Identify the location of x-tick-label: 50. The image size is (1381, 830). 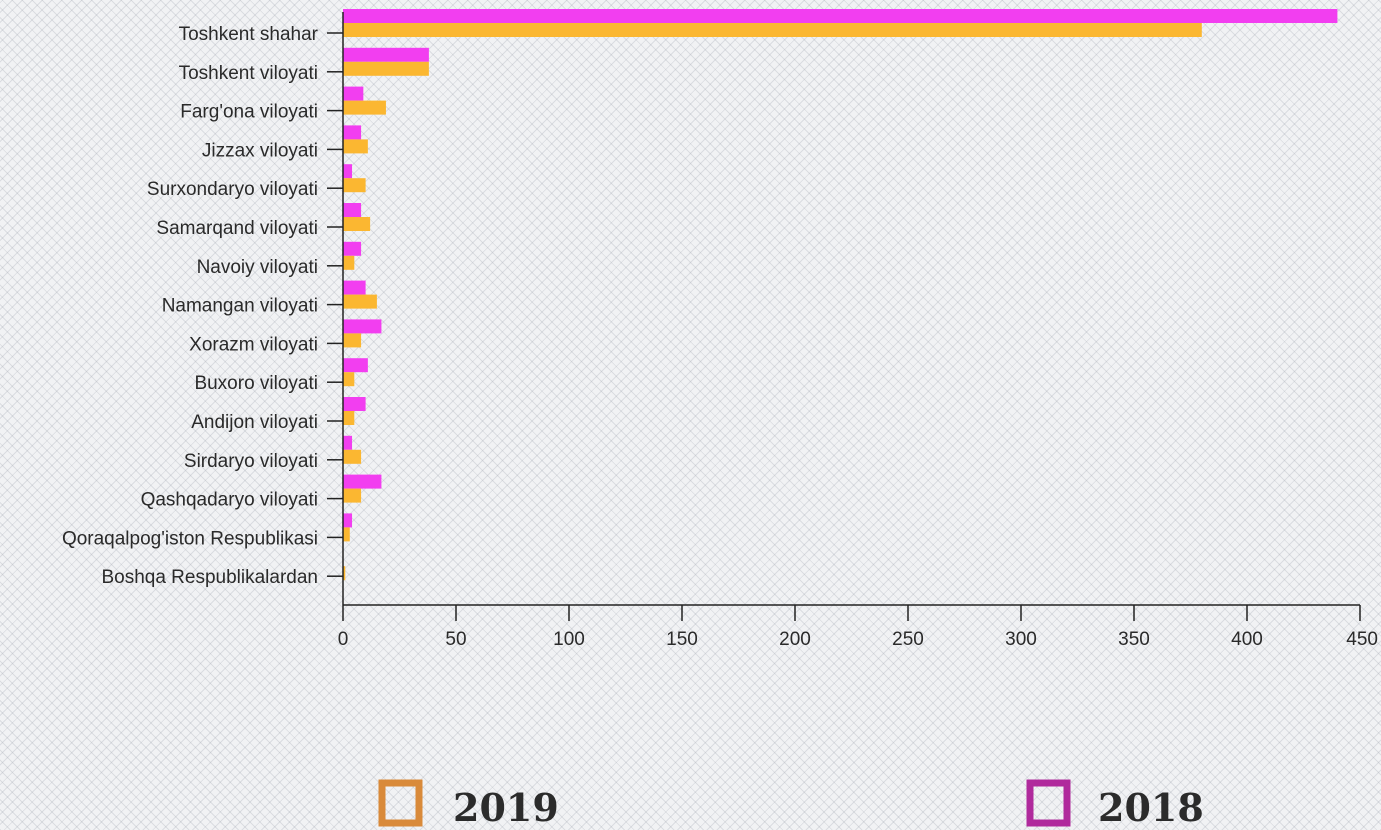
(455, 639).